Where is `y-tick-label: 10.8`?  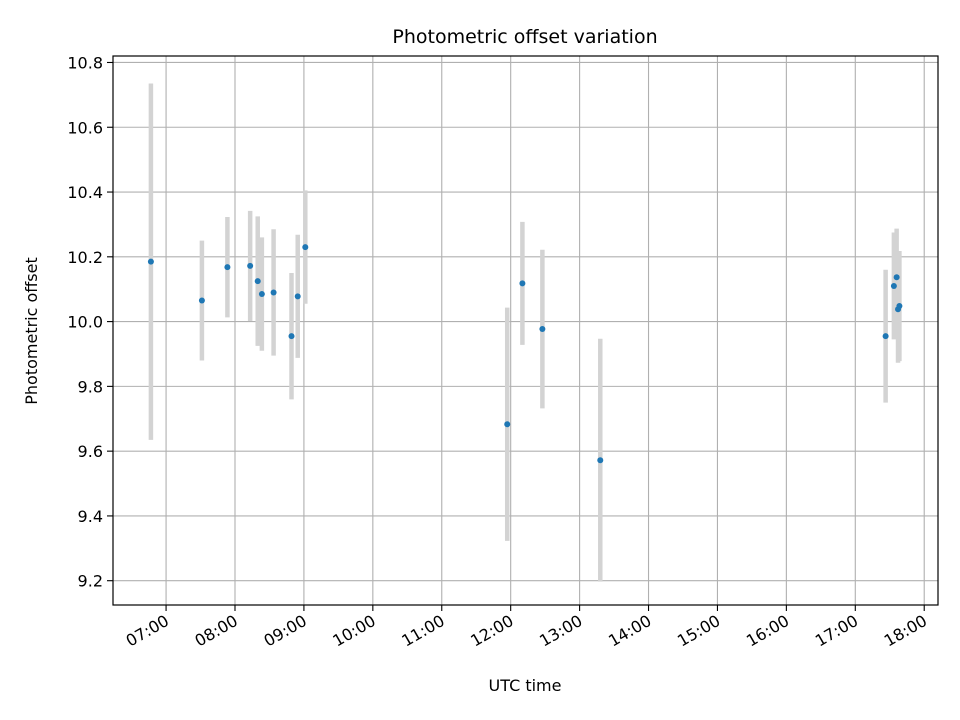 y-tick-label: 10.8 is located at coordinates (85, 62).